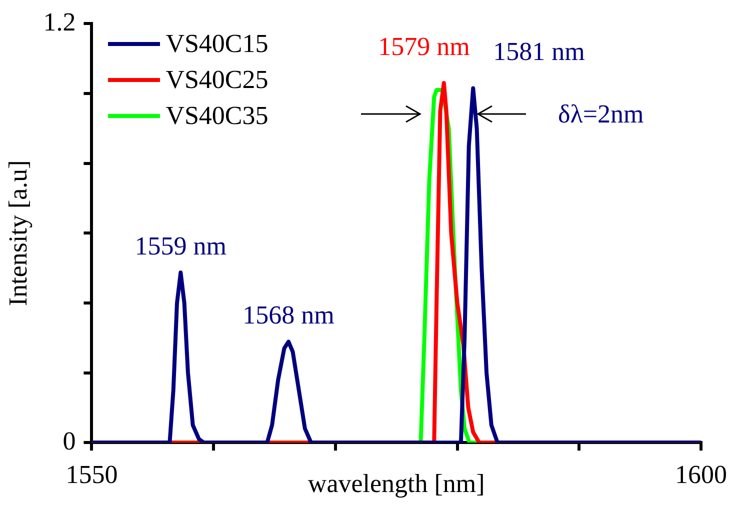 The height and width of the screenshot is (507, 737). Describe the element at coordinates (288, 315) in the screenshot. I see `annotation: 1568 nm` at that location.